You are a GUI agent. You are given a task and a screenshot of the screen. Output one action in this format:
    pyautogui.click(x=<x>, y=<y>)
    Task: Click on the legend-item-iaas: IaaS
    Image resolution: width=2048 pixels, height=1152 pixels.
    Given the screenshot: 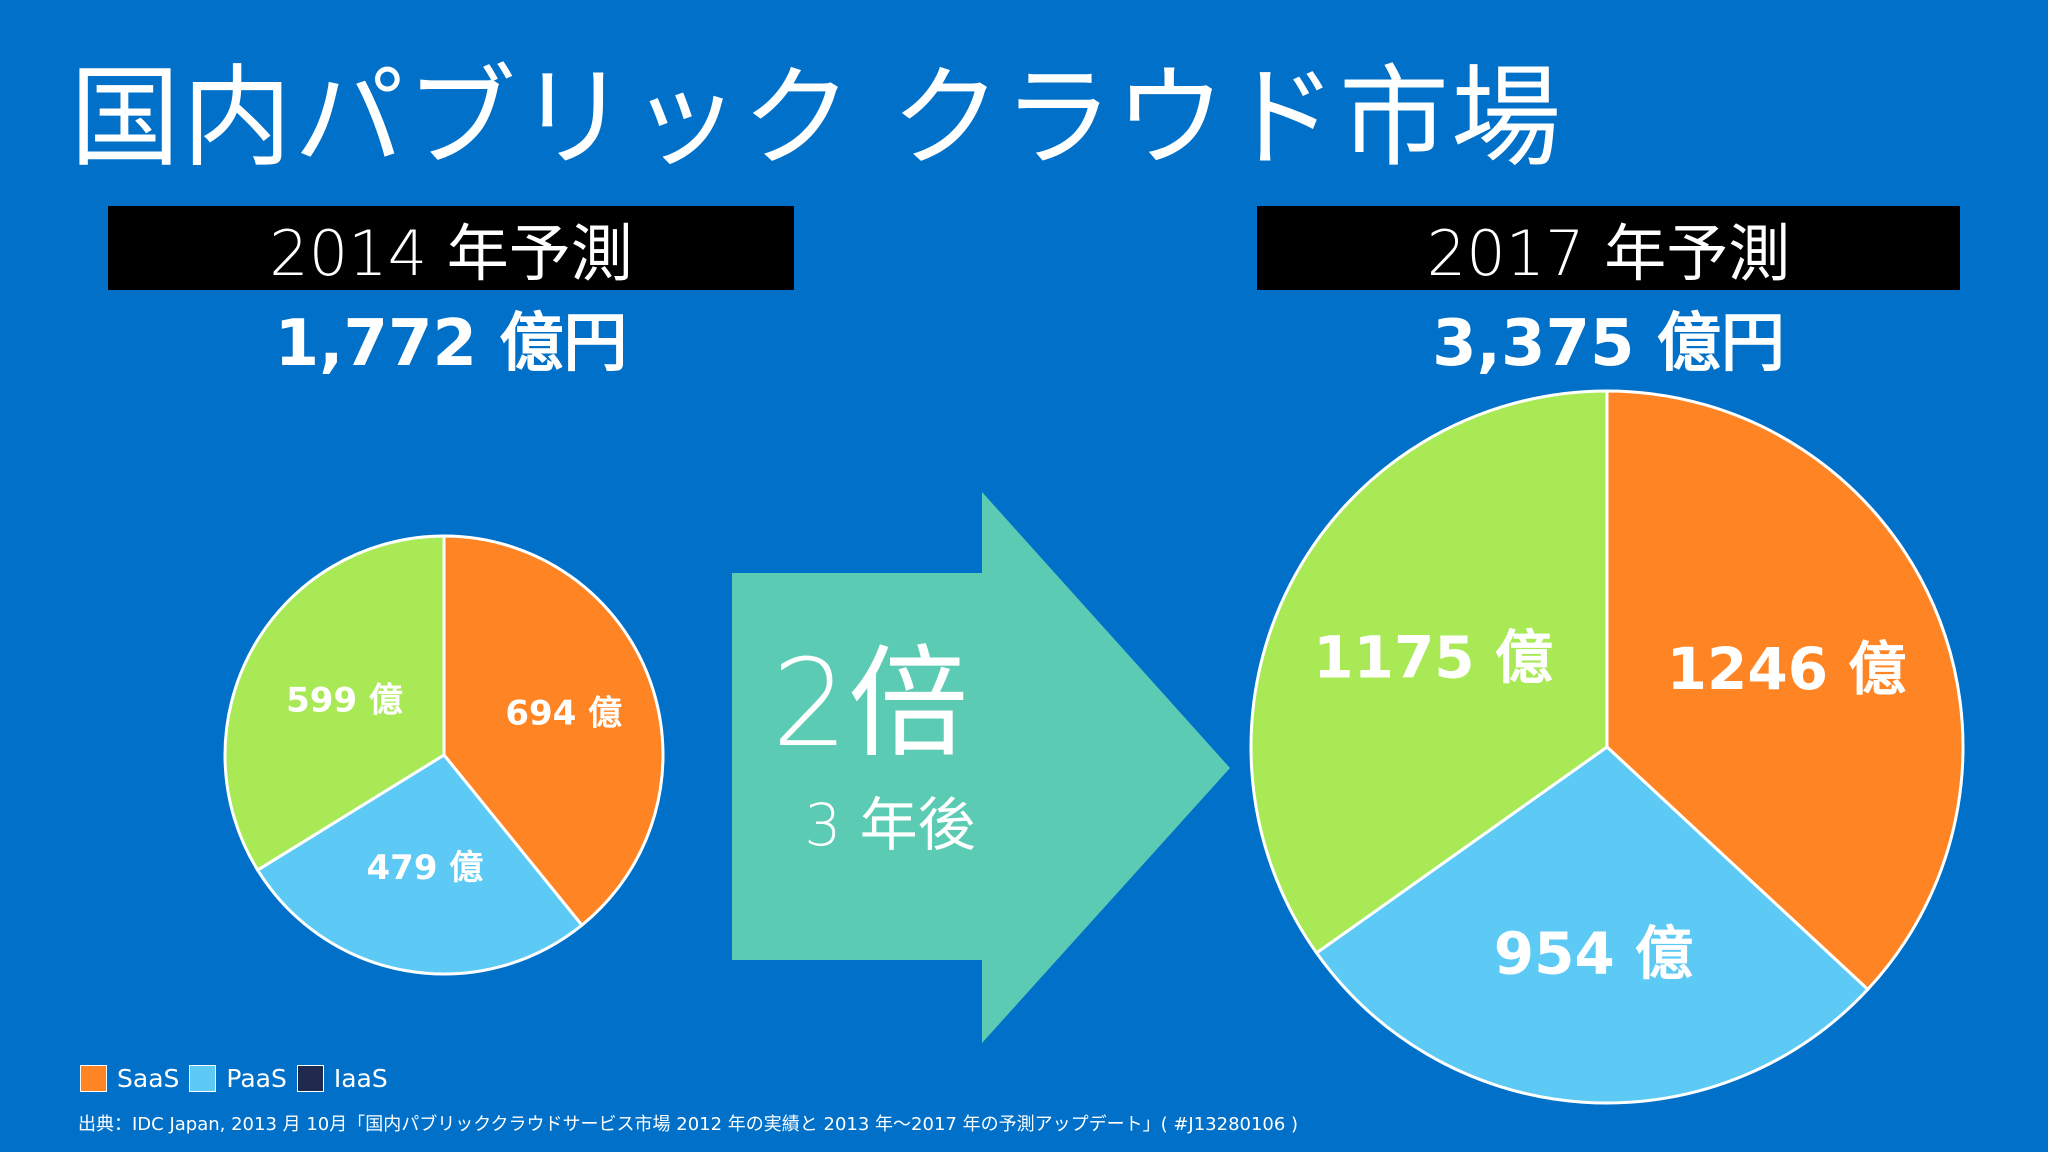 What is the action you would take?
    pyautogui.click(x=342, y=1078)
    